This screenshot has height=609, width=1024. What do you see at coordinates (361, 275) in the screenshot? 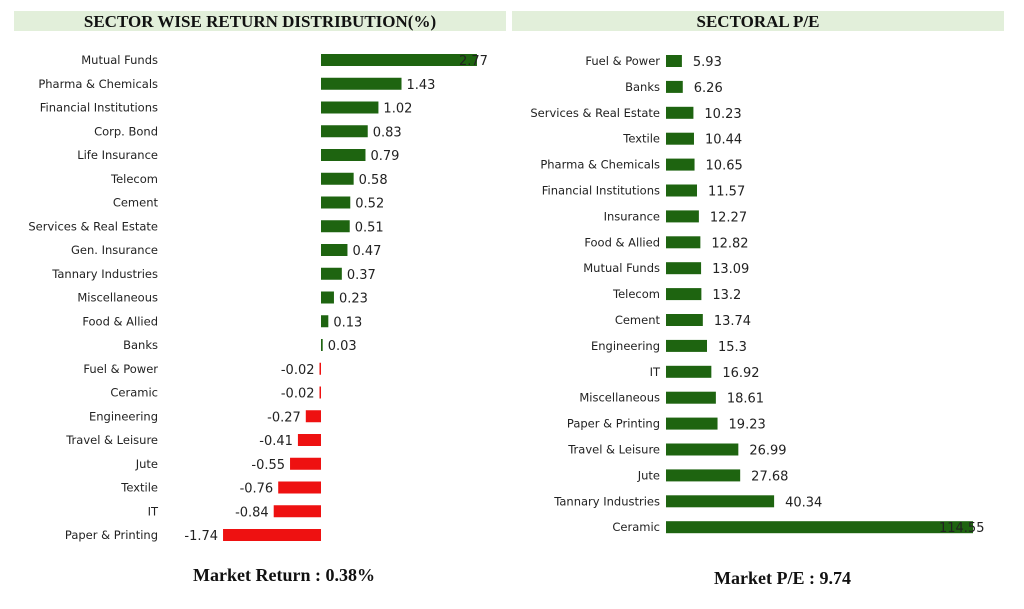
I see `value-label: 0.37` at bounding box center [361, 275].